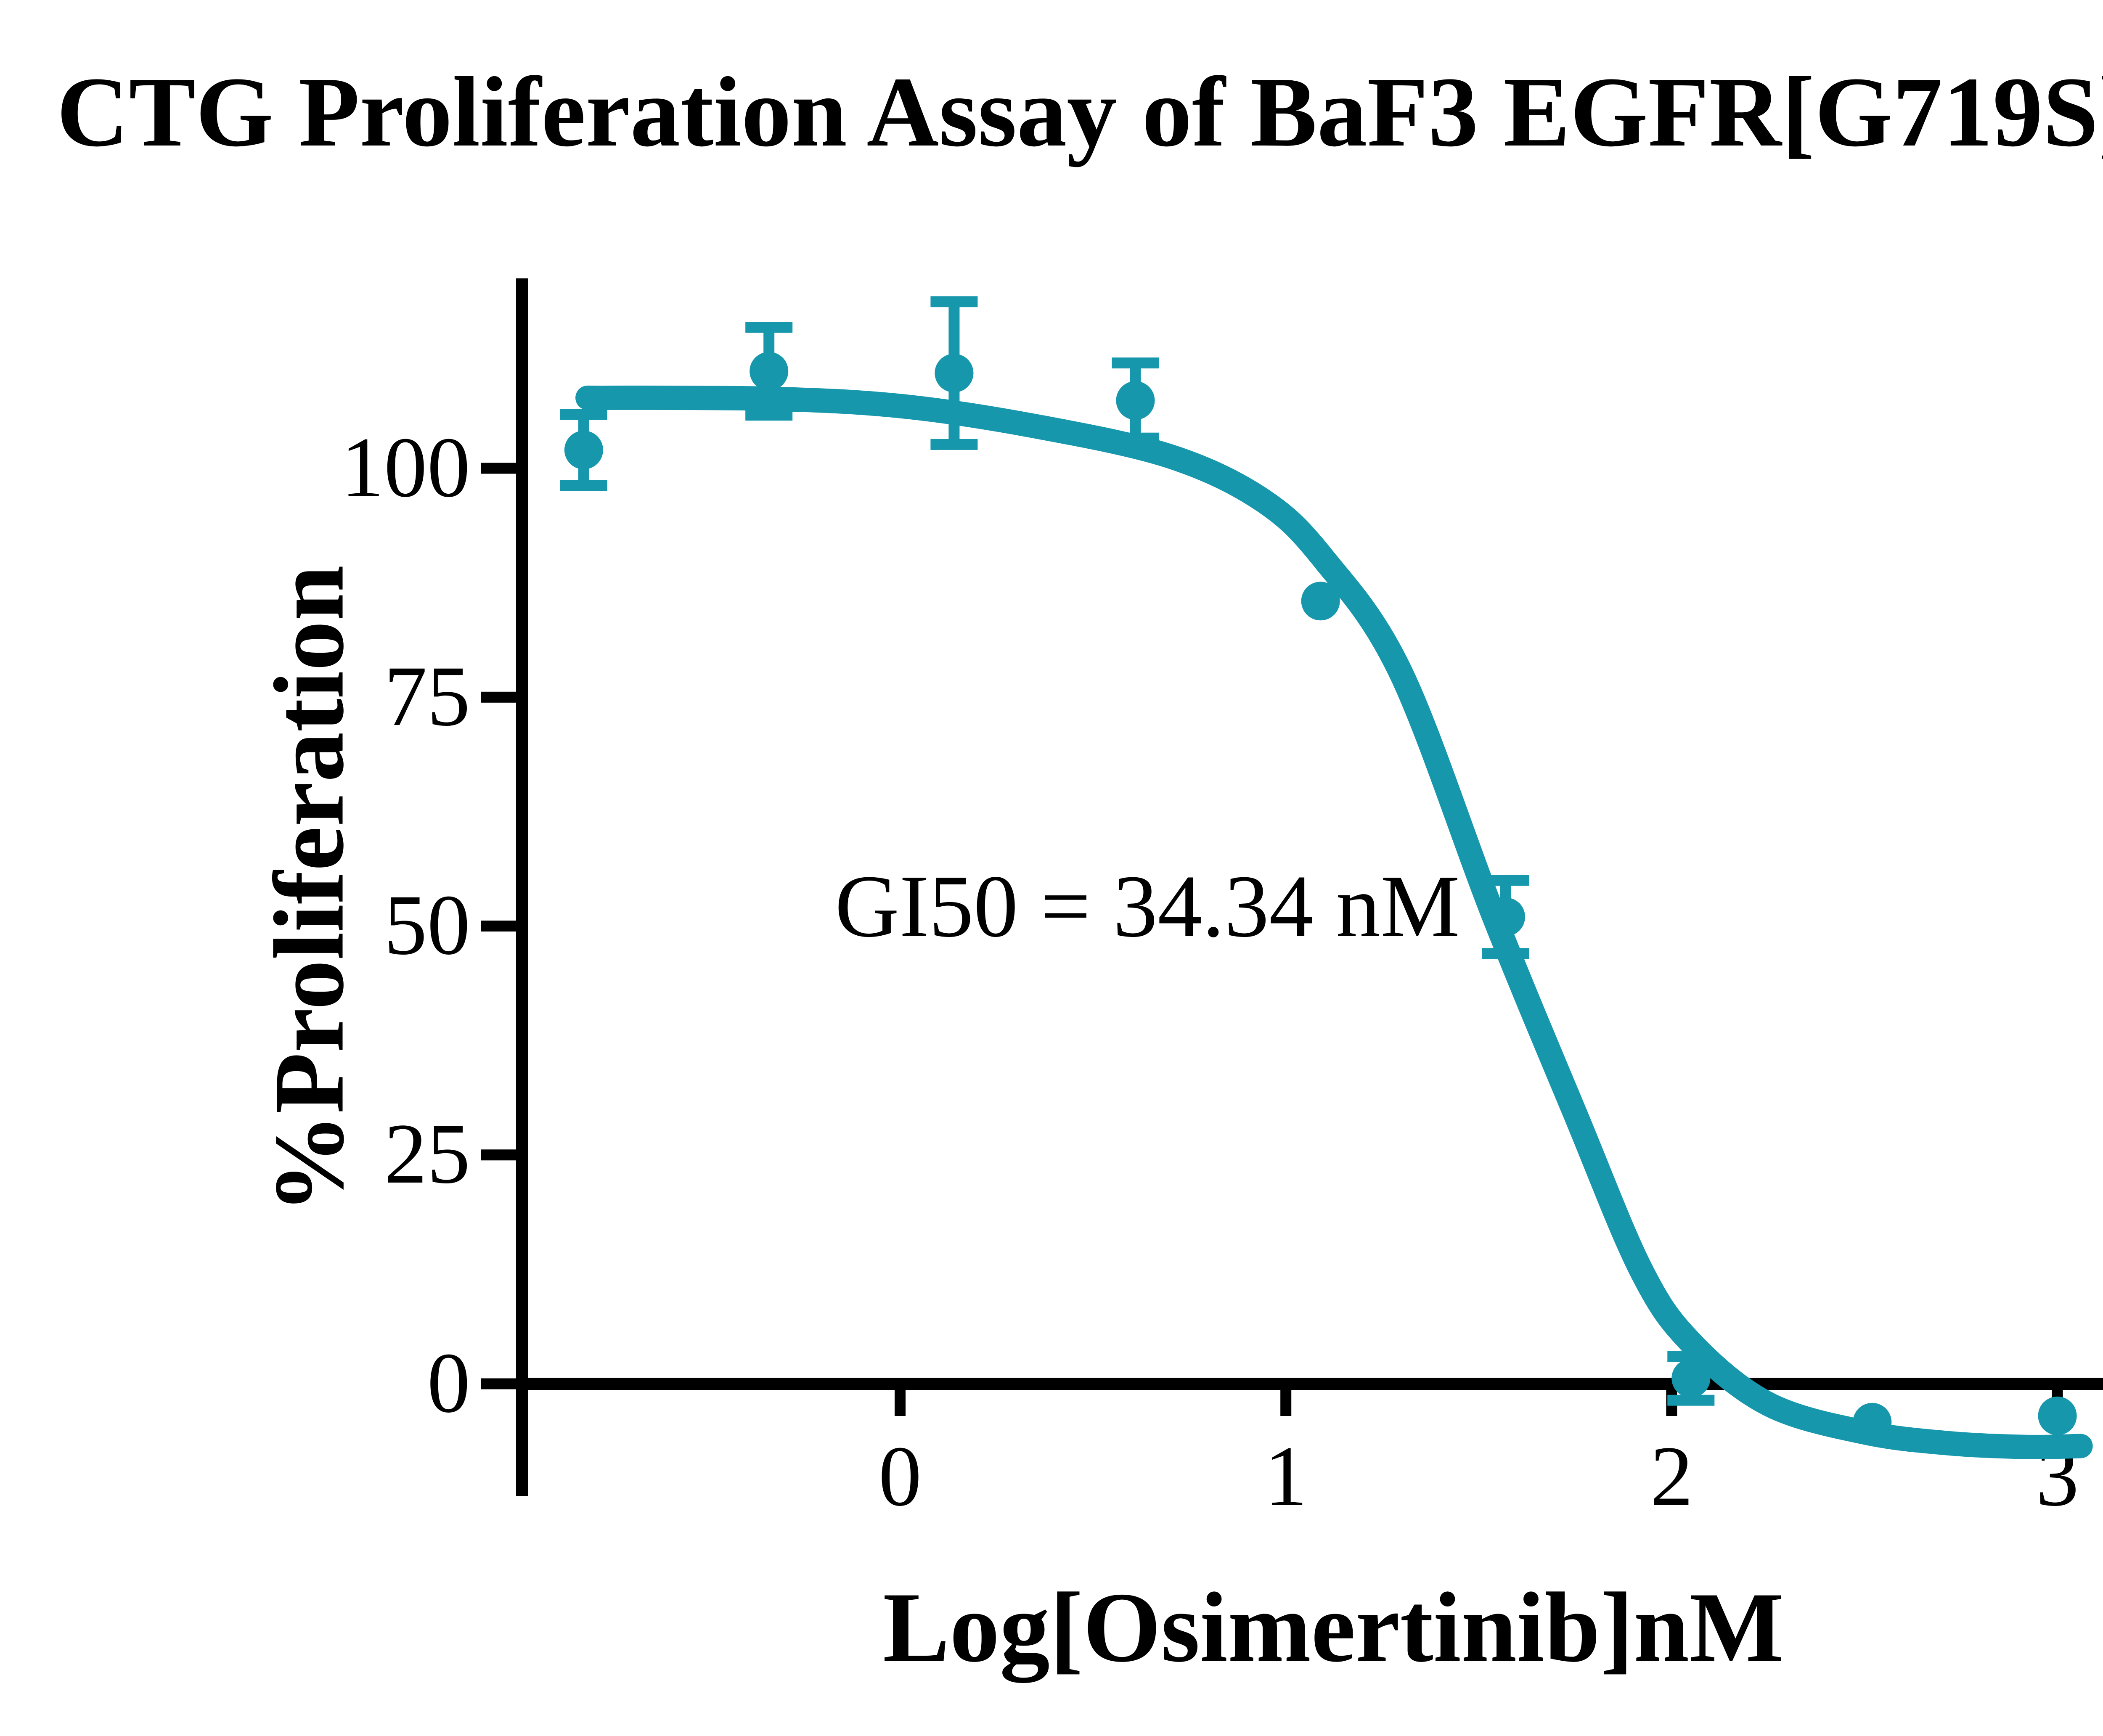 The image size is (2103, 1736). Describe the element at coordinates (427, 1154) in the screenshot. I see `y-tick-label: 25` at that location.